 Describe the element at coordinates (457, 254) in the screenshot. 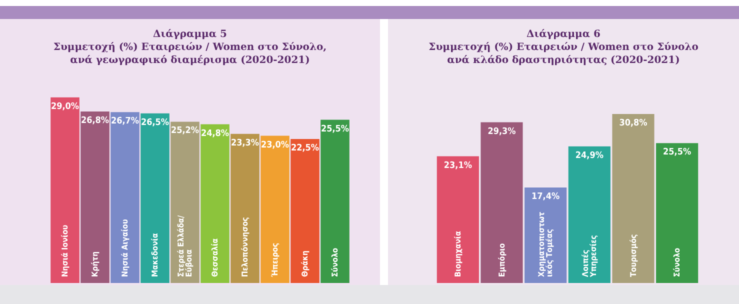

I see `x-tick-label: Βιομηχανία` at that location.